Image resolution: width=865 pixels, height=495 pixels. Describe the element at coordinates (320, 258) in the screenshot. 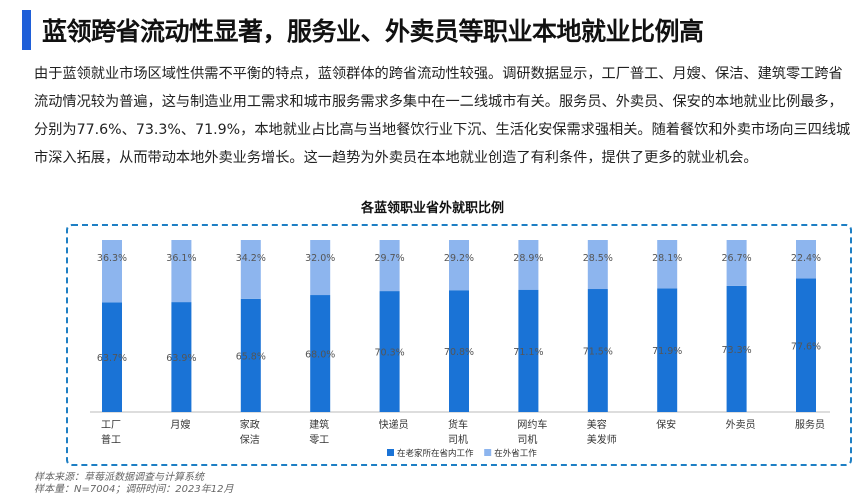

I see `data-label-other-3: 32.0%` at that location.